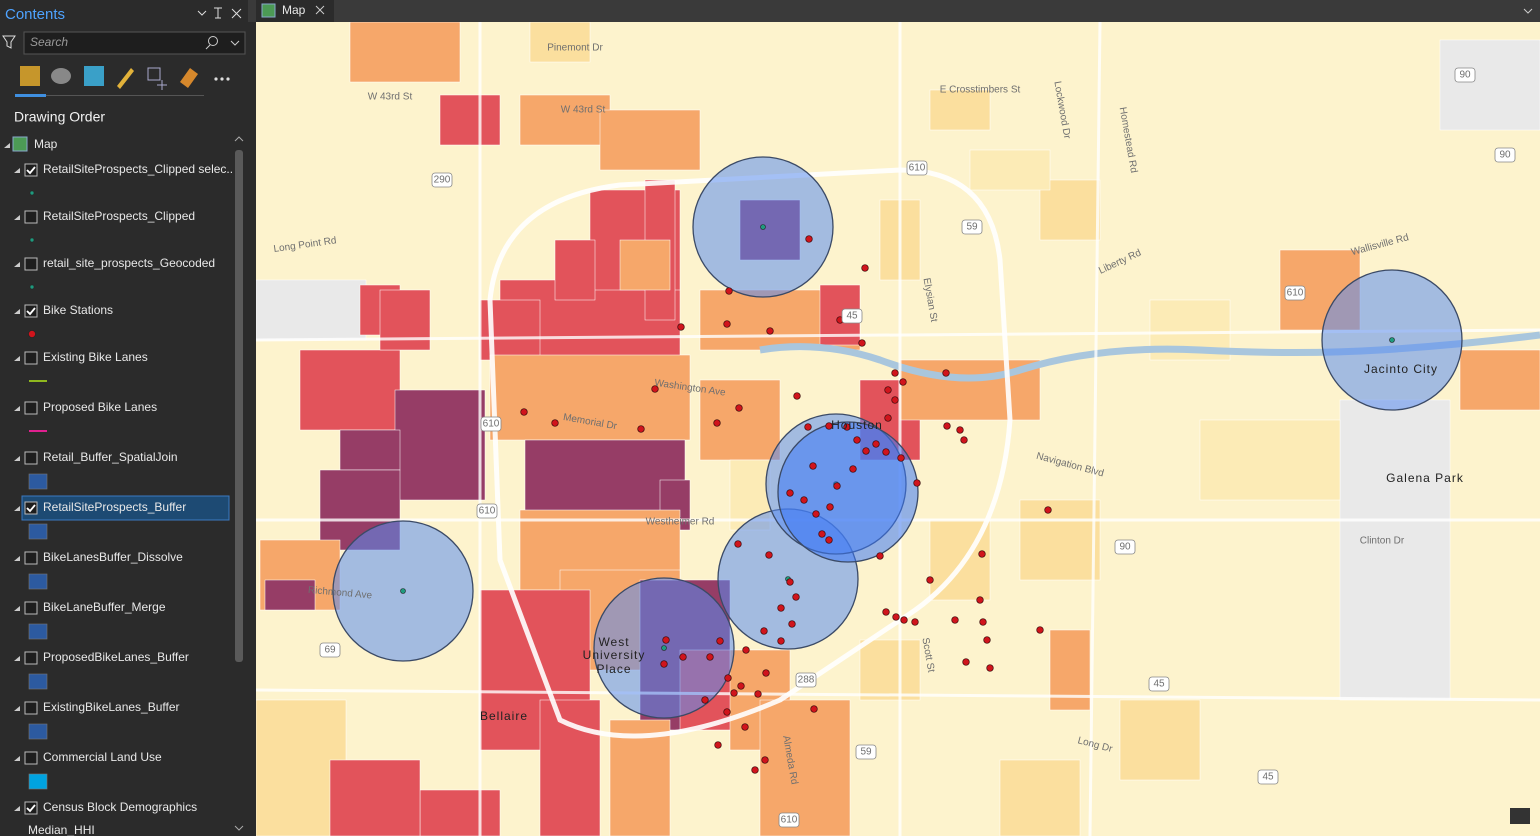 This screenshot has width=1540, height=836. I want to click on layer-name: RetailSiteProspects_Buffer, so click(114, 507).